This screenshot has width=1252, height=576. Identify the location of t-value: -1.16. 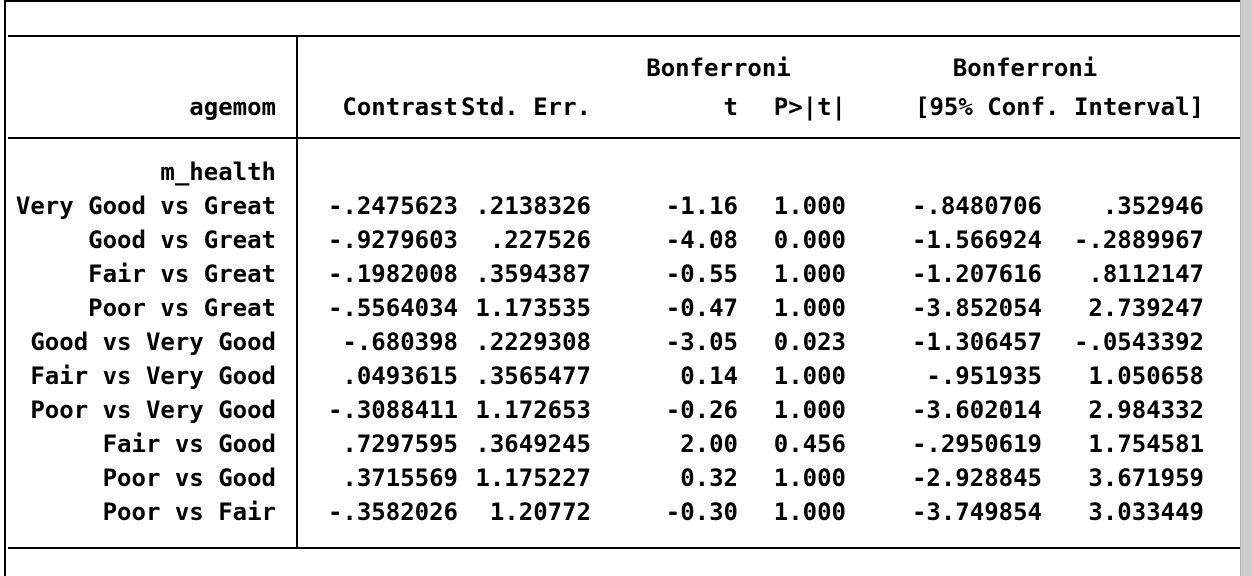
(701, 206).